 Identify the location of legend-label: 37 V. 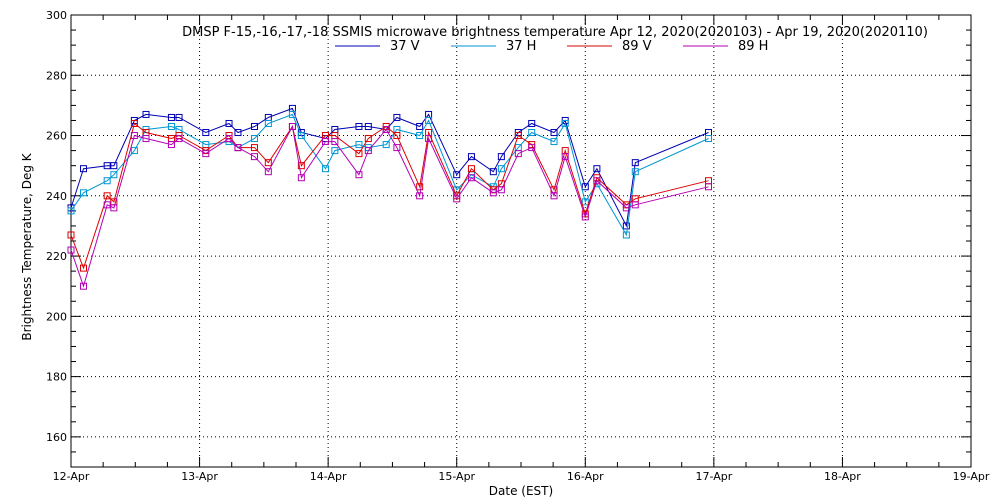
(405, 46).